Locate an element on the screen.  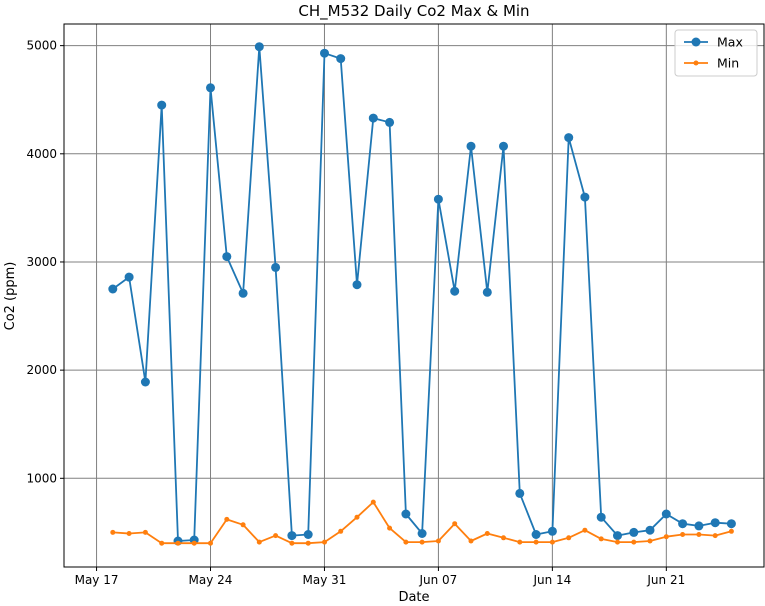
x-tick-label: Jun 21 is located at coordinates (665, 580).